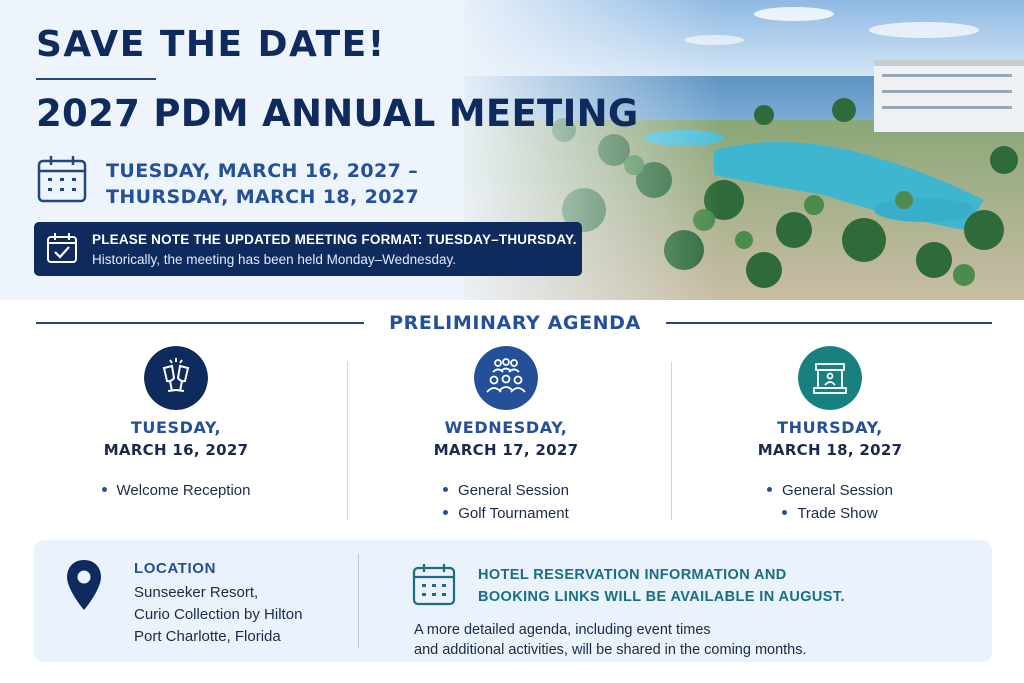 This screenshot has height=683, width=1024. What do you see at coordinates (176, 378) in the screenshot?
I see `champagne-toast-icon` at bounding box center [176, 378].